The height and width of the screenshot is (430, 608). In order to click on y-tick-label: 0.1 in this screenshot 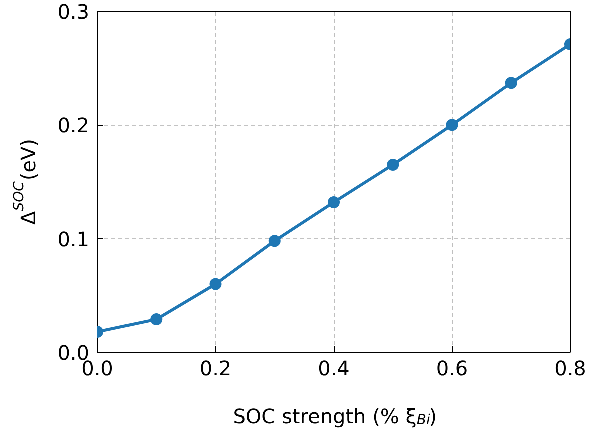, I will do `click(74, 239)`.